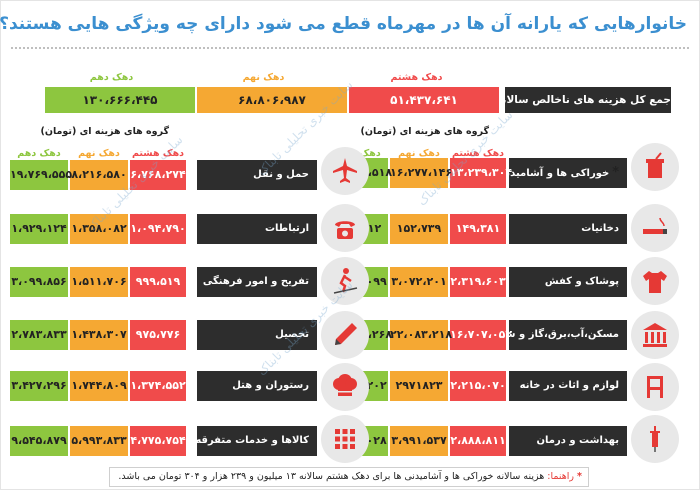  What do you see at coordinates (554, 173) in the screenshot?
I see `category-label: *خوراکی ها و آشامیدنی ها` at bounding box center [554, 173].